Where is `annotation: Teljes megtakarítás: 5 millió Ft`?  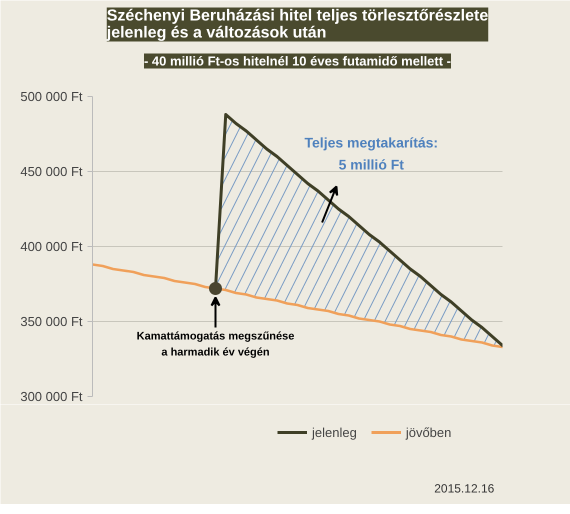
annotation: Teljes megtakarítás: 5 millió Ft is located at coordinates (371, 153).